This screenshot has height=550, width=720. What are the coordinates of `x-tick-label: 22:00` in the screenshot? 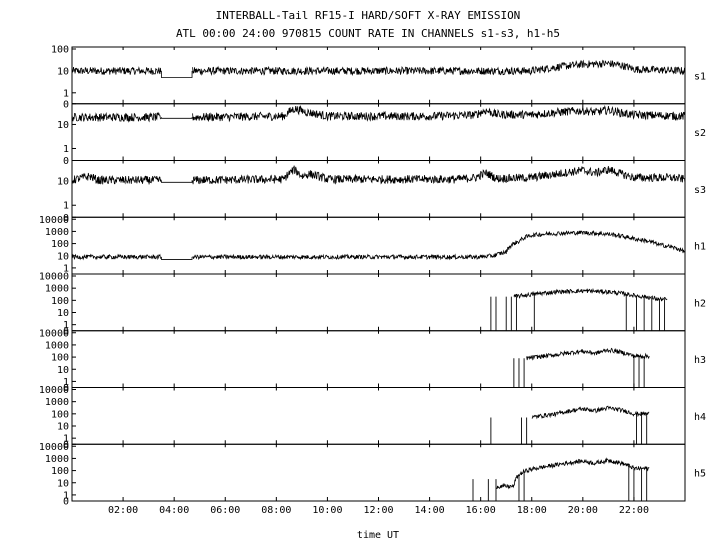 It's located at (634, 510).